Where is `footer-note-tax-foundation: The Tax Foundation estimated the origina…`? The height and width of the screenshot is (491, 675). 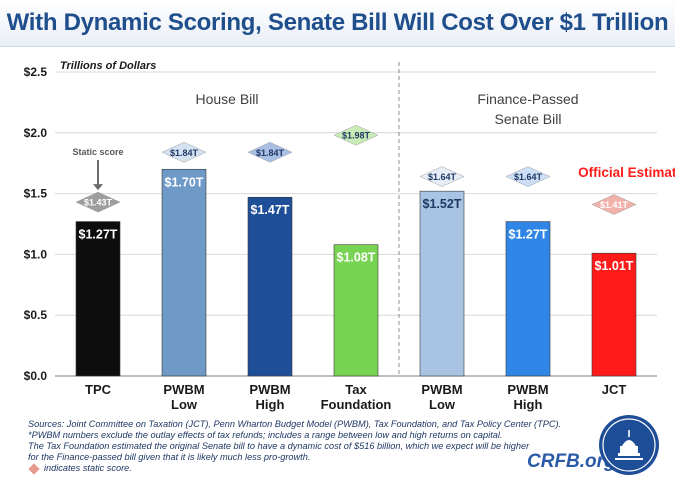
footer-note-tax-foundation: The Tax Foundation estimated the origina… is located at coordinates (279, 446).